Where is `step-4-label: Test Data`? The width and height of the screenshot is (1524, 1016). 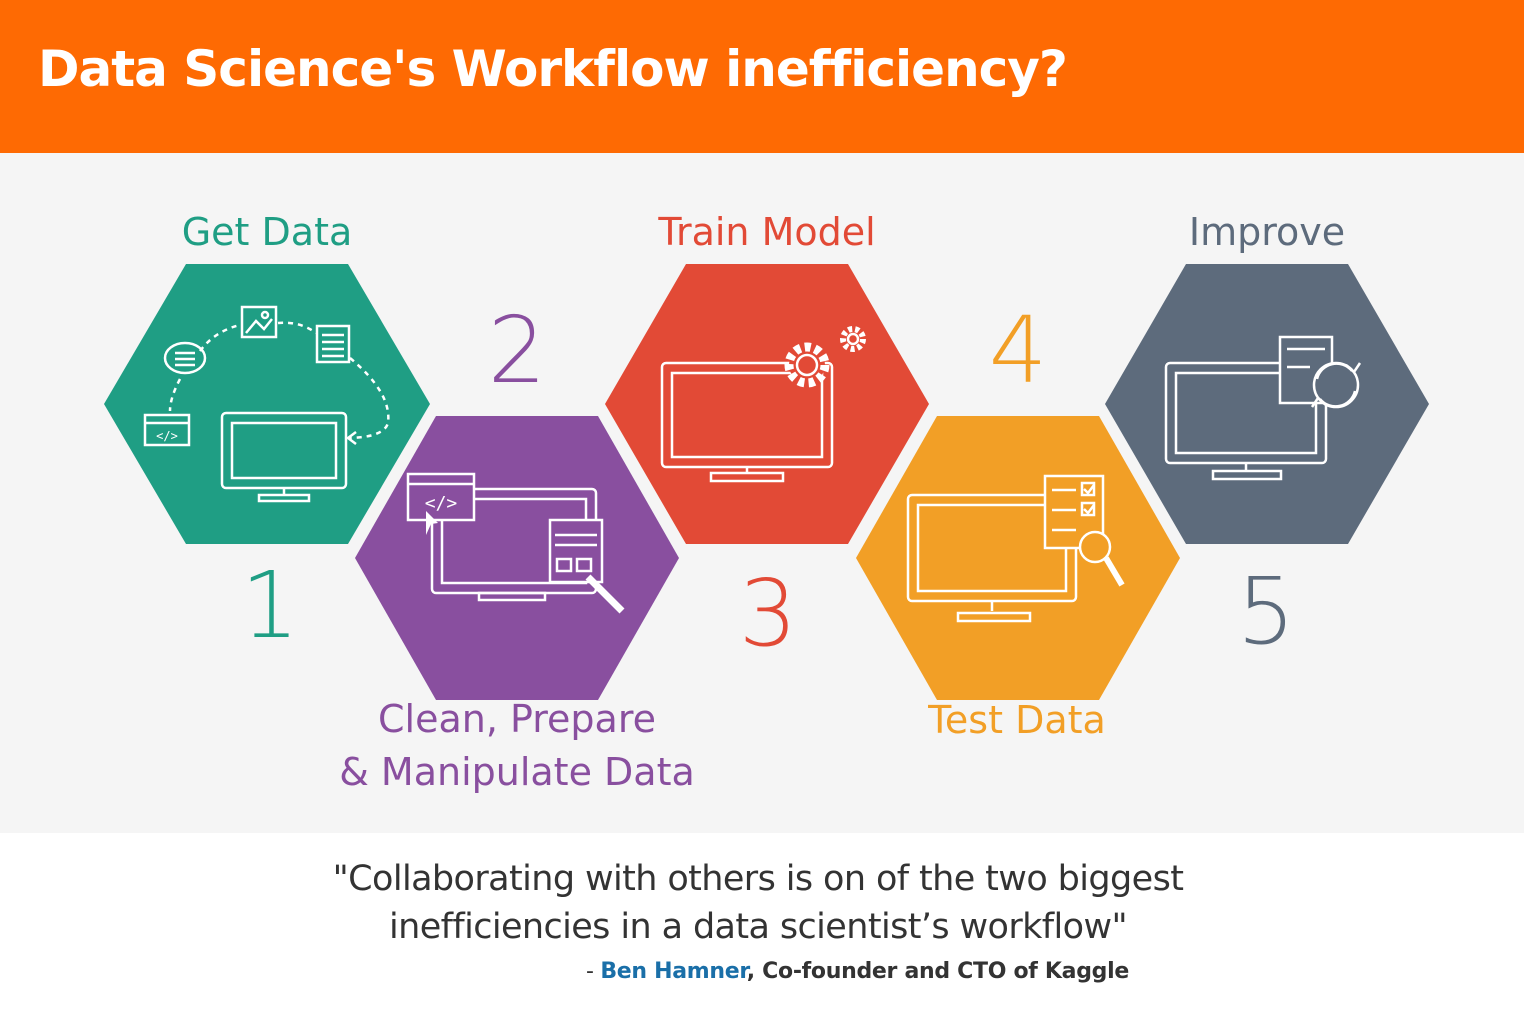 step-4-label: Test Data is located at coordinates (1017, 720).